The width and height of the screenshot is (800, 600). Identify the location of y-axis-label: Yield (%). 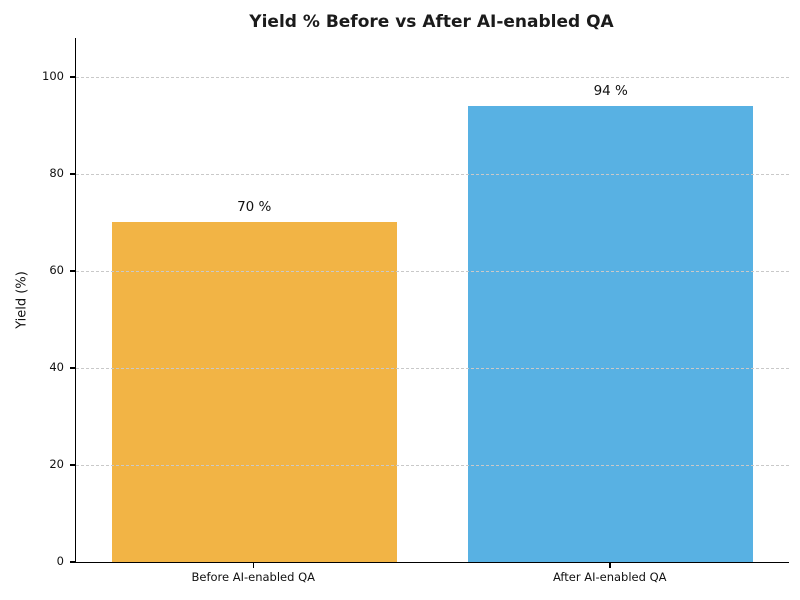
(22, 300).